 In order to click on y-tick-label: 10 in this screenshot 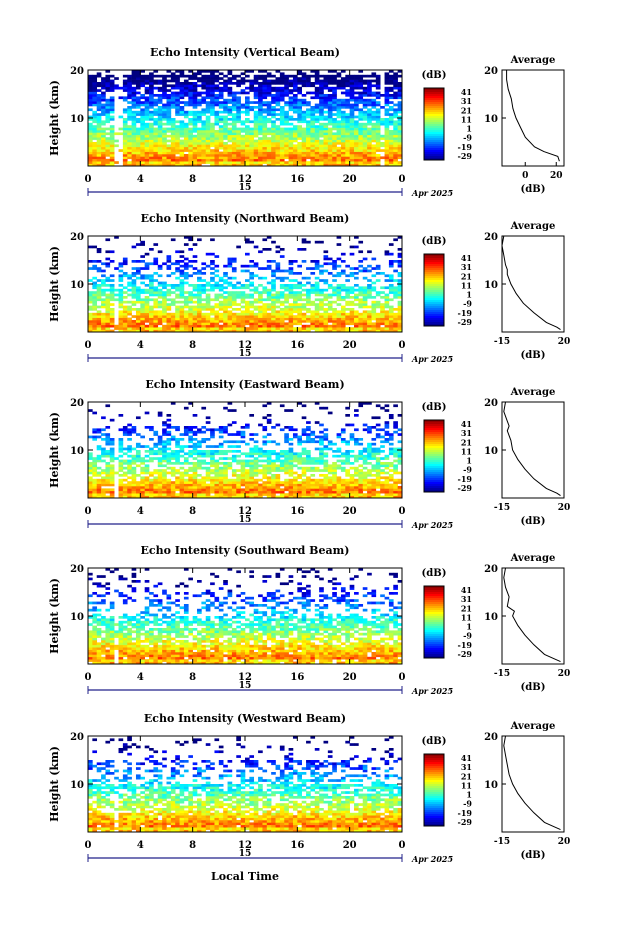, I will do `click(77, 119)`.